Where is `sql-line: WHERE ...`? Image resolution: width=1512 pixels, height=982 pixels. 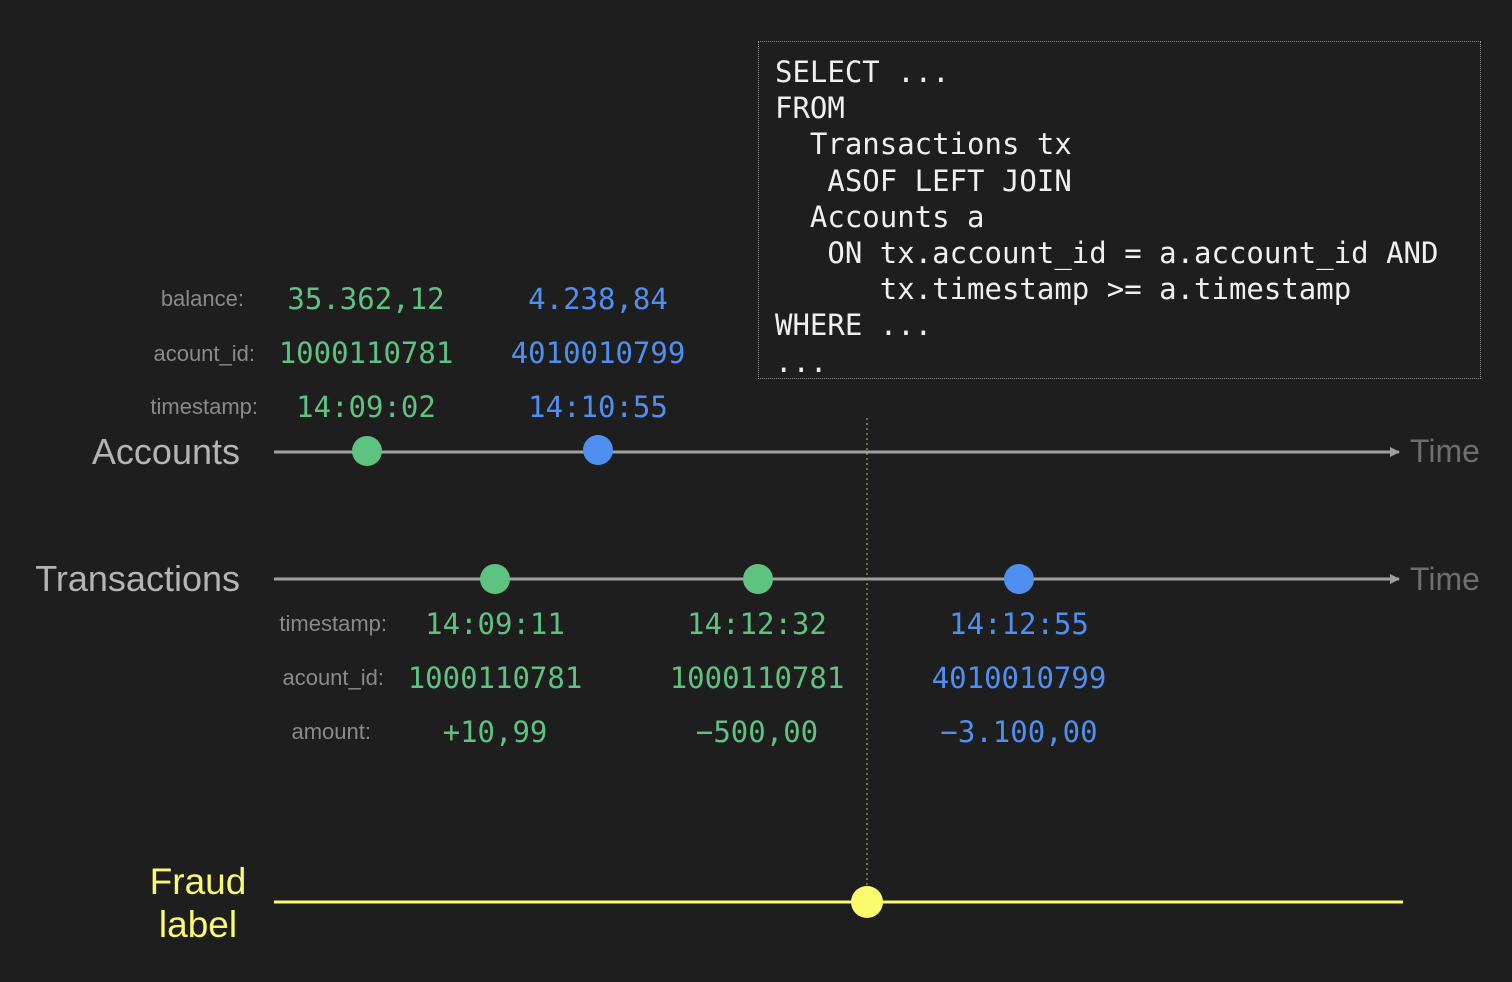 sql-line: WHERE ... is located at coordinates (854, 325).